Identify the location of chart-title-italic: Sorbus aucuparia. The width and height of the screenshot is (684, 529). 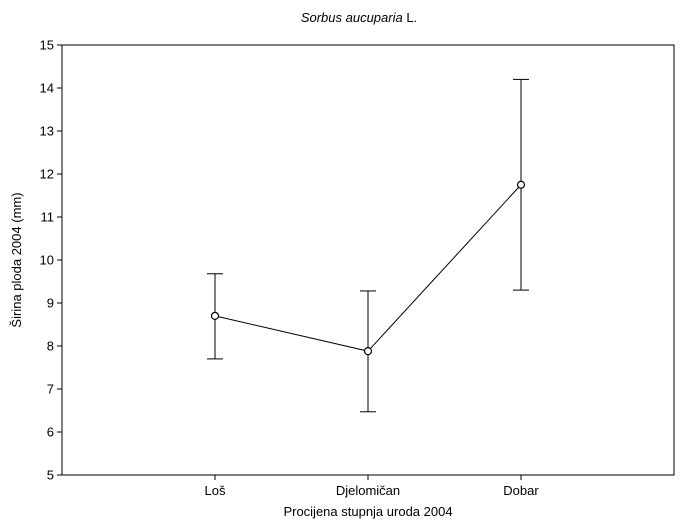
(352, 17).